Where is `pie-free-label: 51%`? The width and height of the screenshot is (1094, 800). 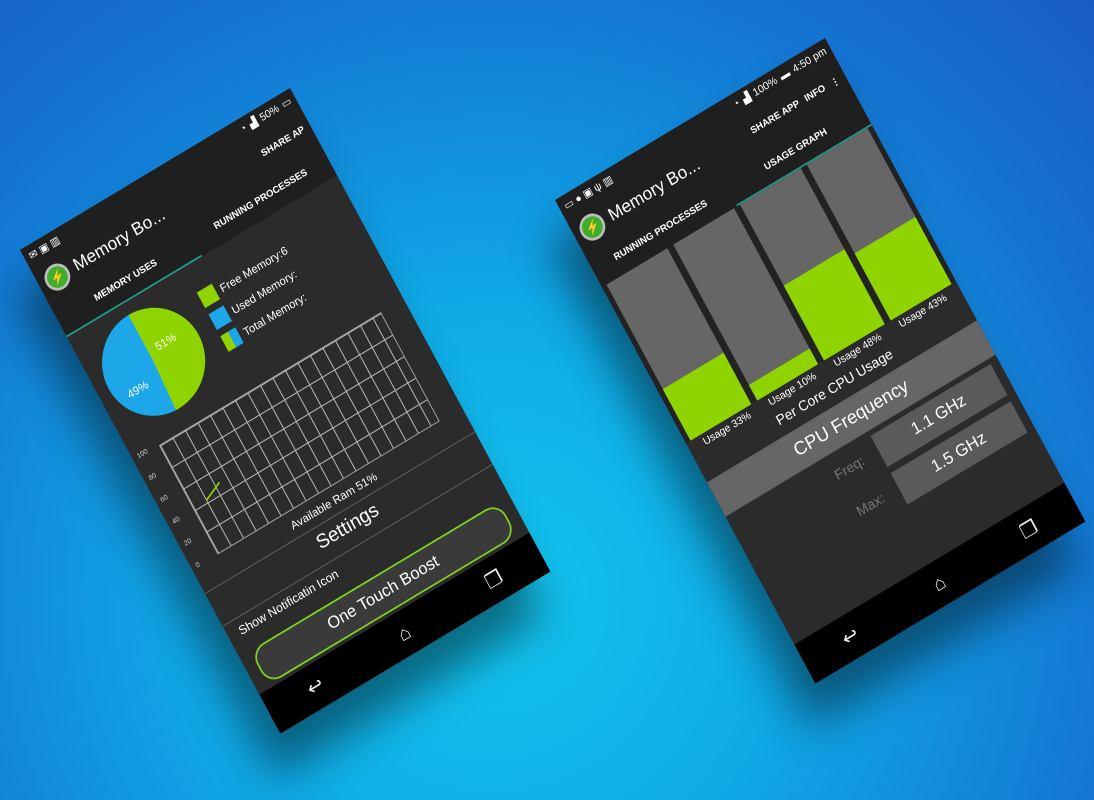 pie-free-label: 51% is located at coordinates (165, 341).